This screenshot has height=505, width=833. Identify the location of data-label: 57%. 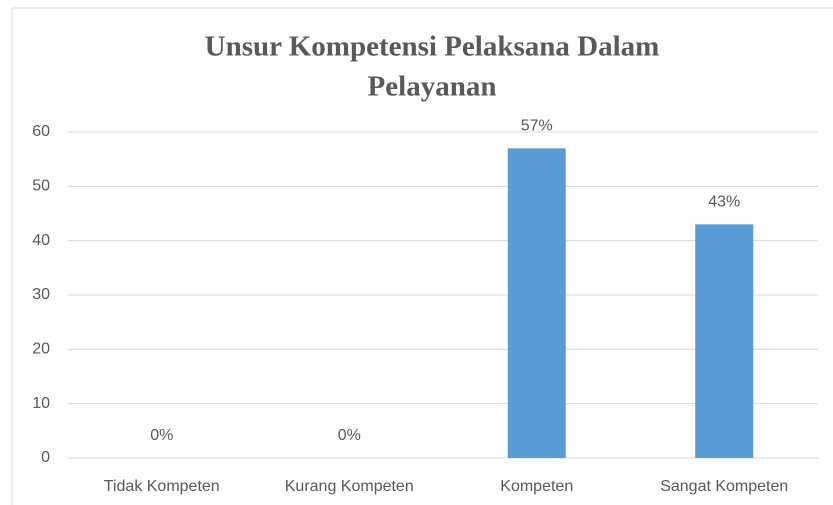
(537, 126).